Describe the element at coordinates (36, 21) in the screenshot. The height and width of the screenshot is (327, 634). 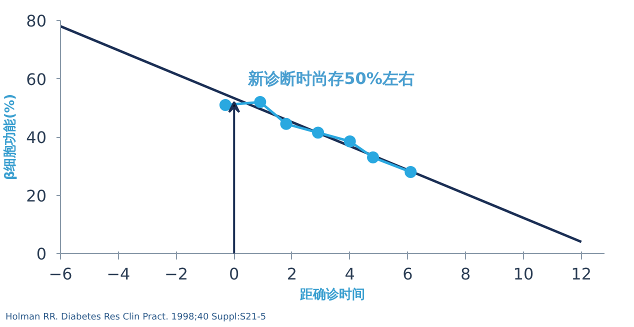
I see `y-tick-label: 80` at that location.